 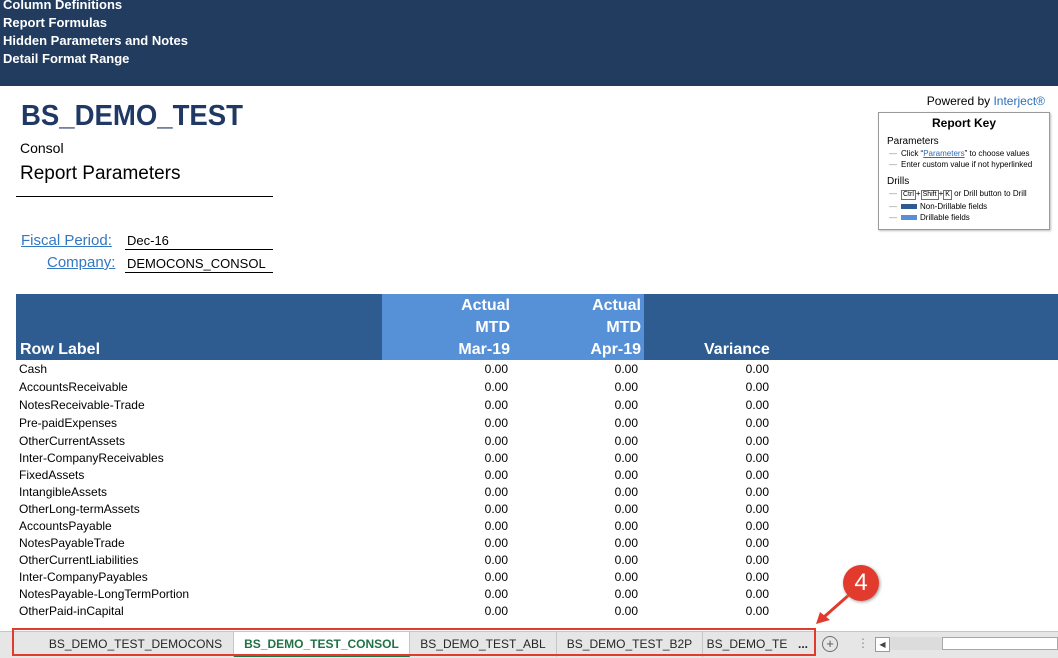 What do you see at coordinates (863, 643) in the screenshot?
I see `splitter-handle-icon: ⋮` at bounding box center [863, 643].